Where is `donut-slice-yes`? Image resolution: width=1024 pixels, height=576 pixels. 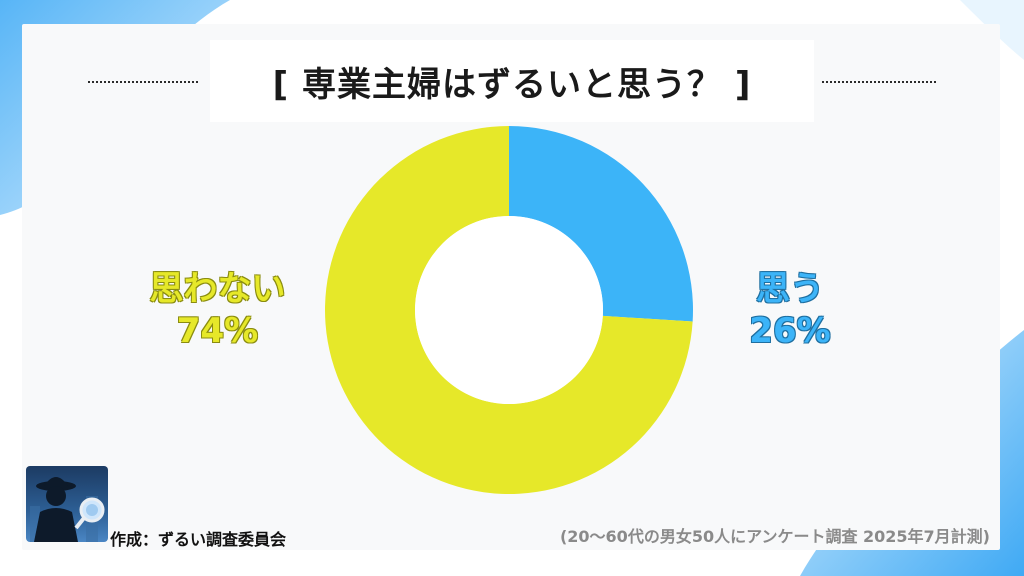
donut-slice-yes is located at coordinates (601, 224).